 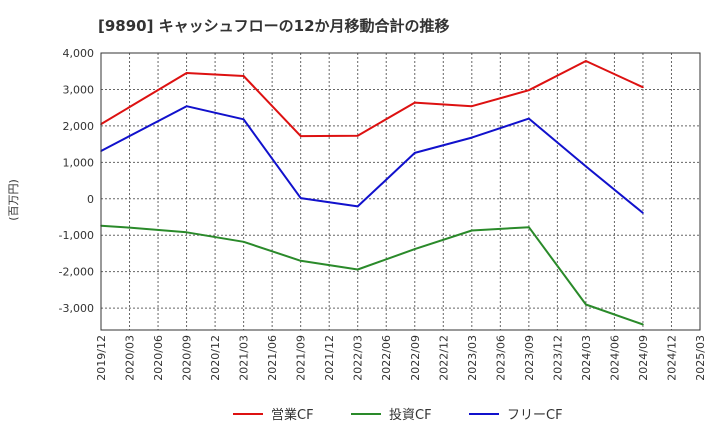 I want to click on x-tick-label: 2021/12, so click(x=329, y=358).